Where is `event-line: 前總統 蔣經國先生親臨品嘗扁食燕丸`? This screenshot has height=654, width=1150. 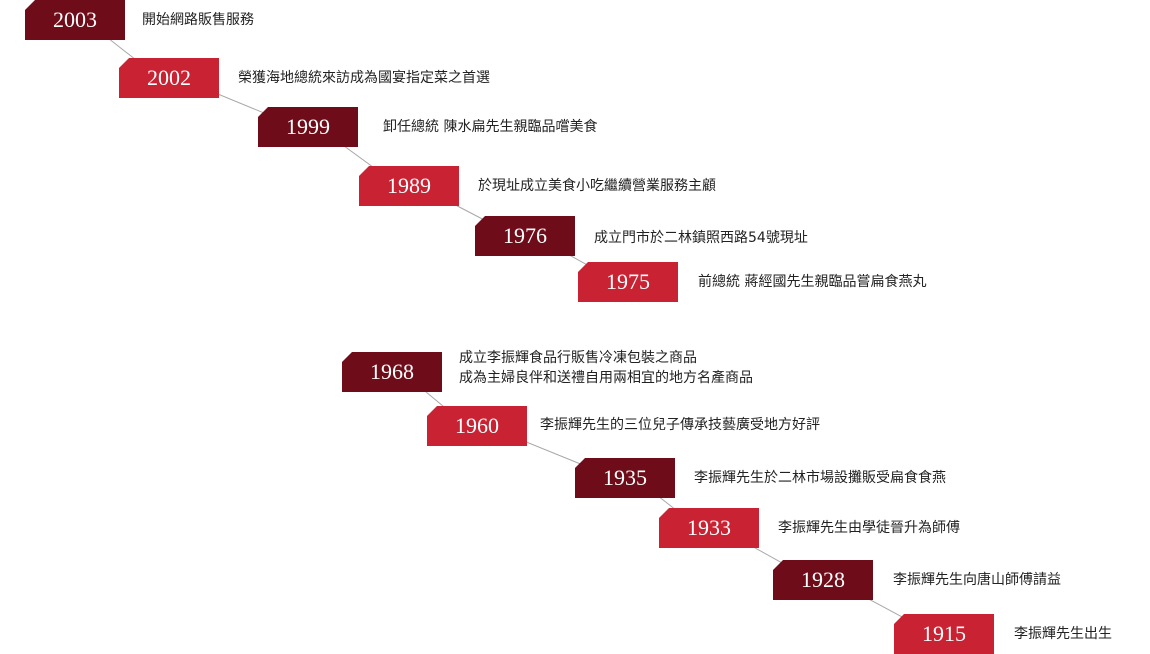
event-line: 前總統 蔣經國先生親臨品嘗扁食燕丸 is located at coordinates (812, 282).